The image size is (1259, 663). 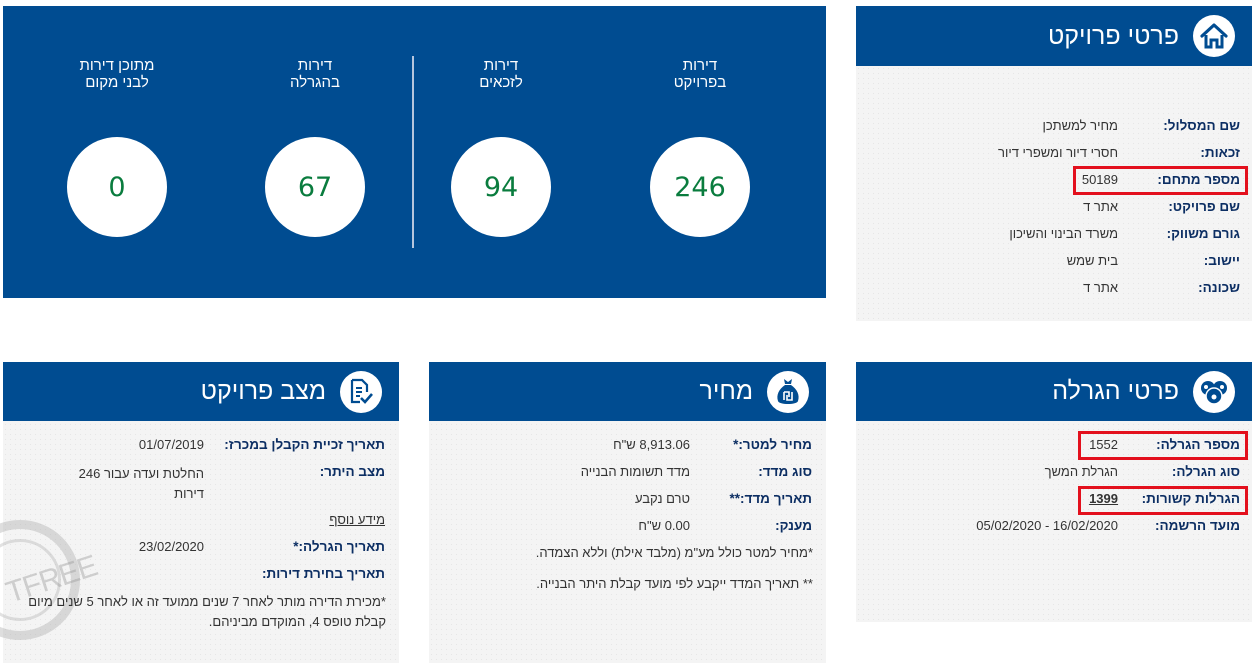 I want to click on detail-row: הגרלות קשורות: 1399, so click(x=1055, y=500).